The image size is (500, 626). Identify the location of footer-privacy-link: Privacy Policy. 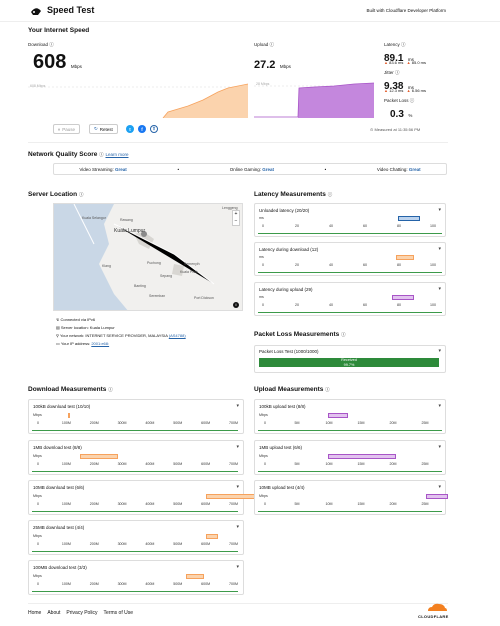
(82, 613).